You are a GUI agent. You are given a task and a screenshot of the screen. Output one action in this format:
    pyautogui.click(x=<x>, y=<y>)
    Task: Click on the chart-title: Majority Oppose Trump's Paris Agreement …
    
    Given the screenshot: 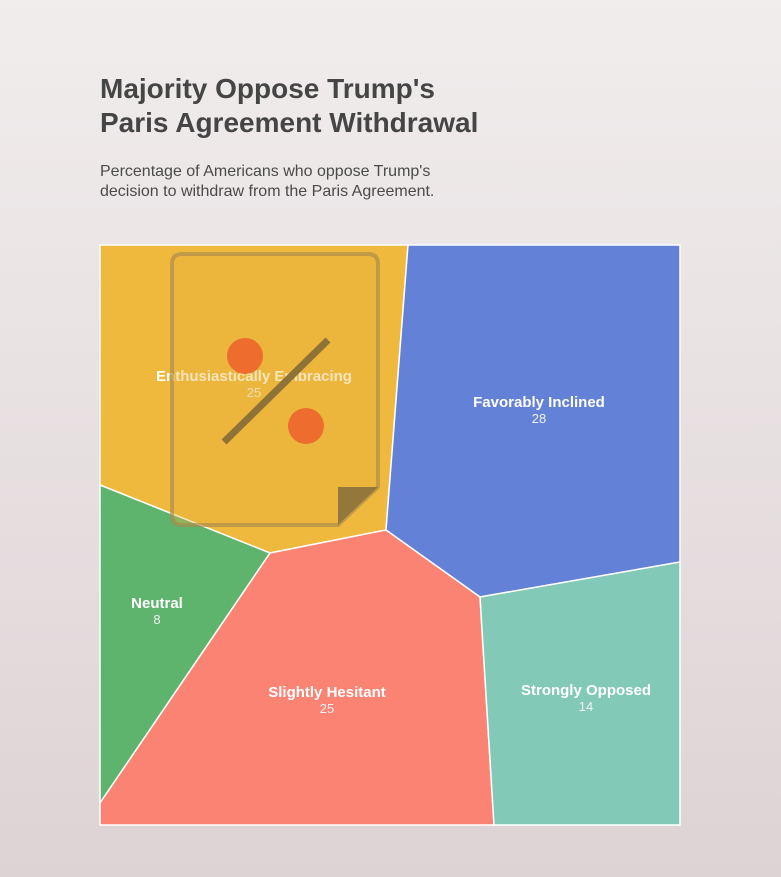 What is the action you would take?
    pyautogui.click(x=289, y=105)
    